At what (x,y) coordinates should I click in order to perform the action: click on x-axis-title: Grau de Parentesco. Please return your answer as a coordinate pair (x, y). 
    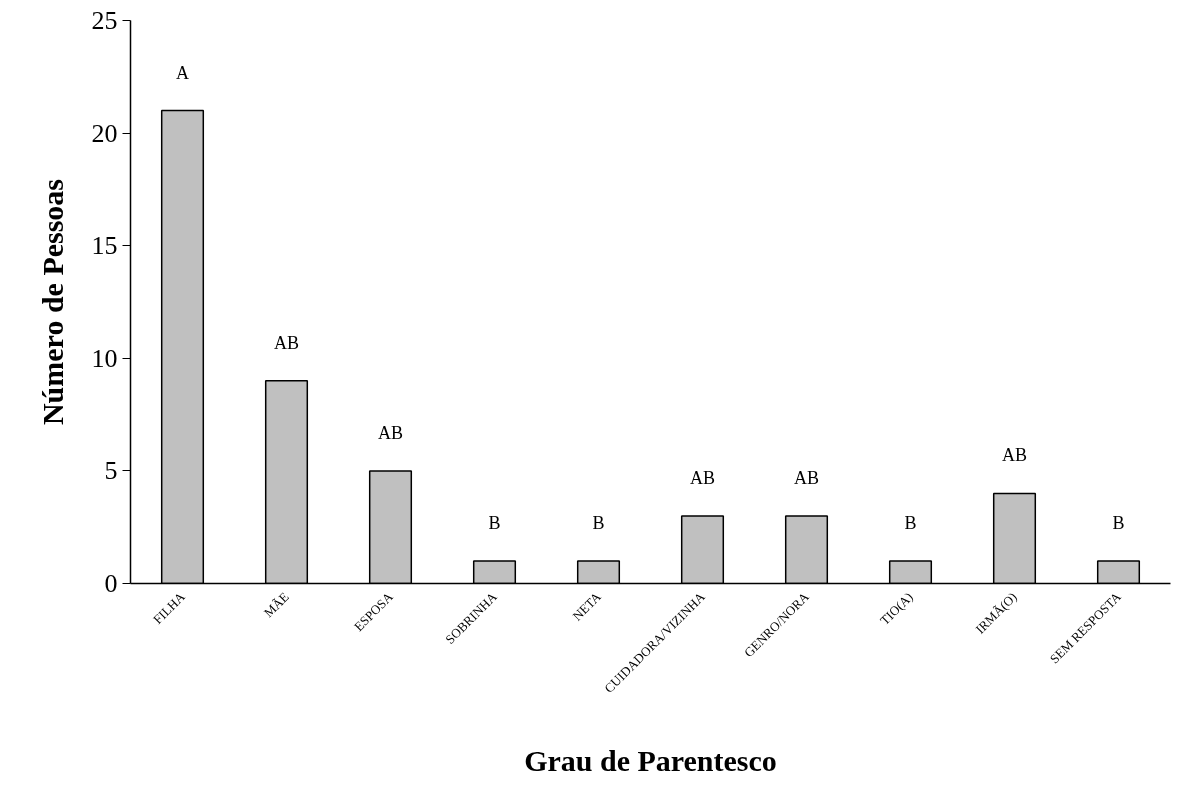
    Looking at the image, I should click on (650, 761).